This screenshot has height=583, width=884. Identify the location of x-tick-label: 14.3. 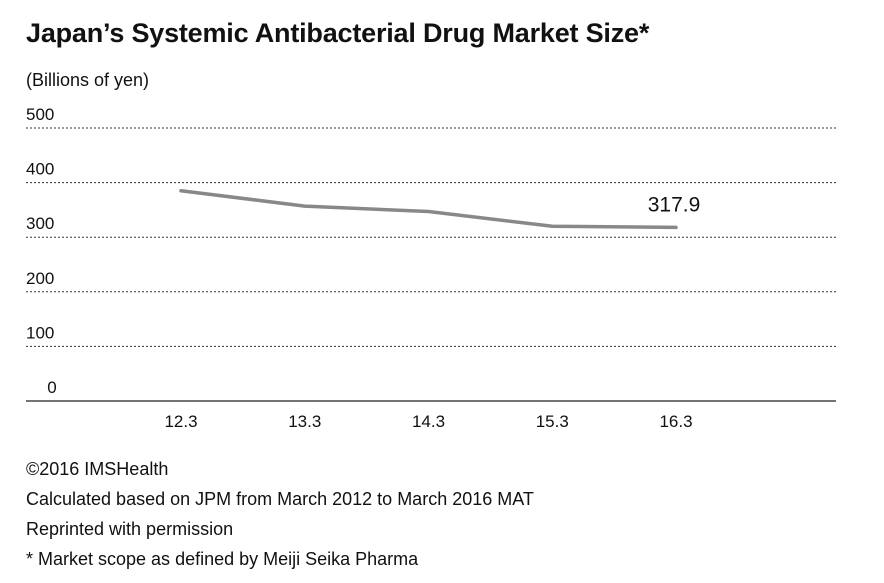
(428, 421).